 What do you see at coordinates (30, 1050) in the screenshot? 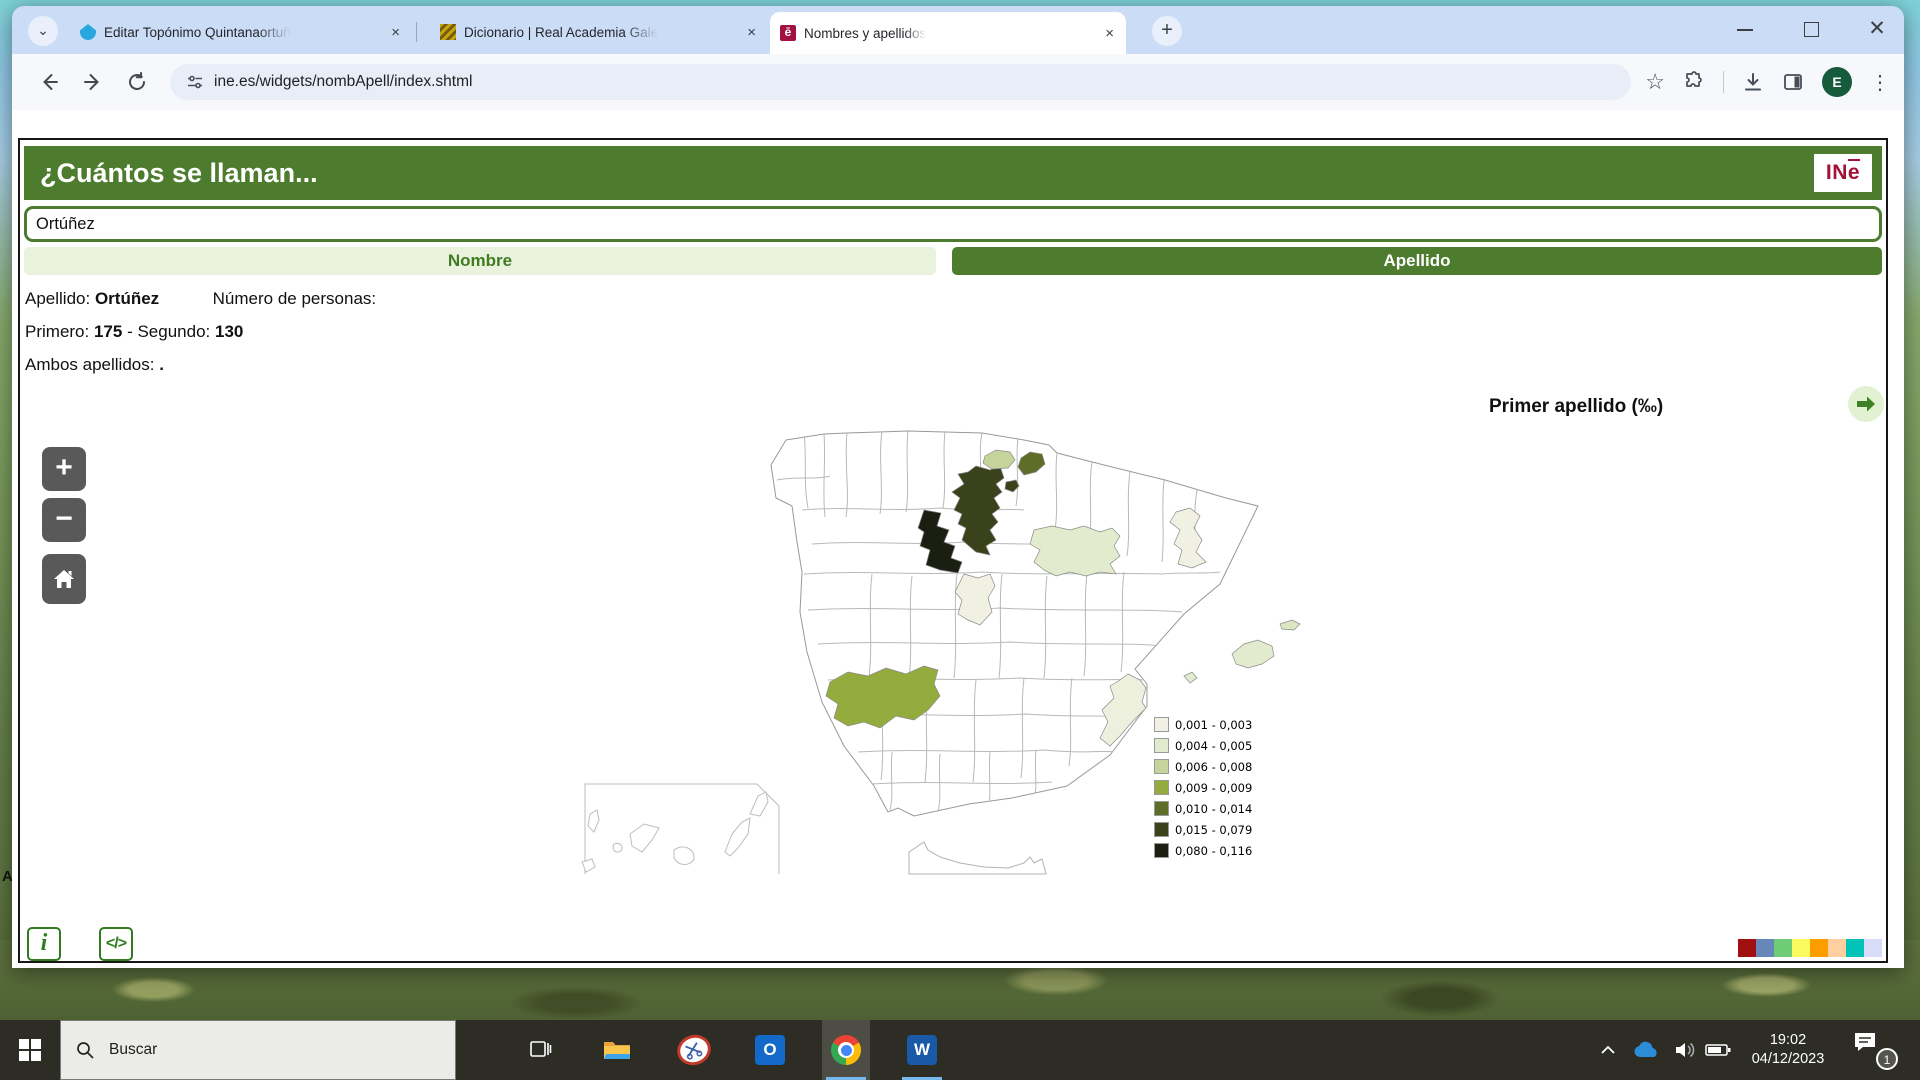
I see `start-button` at bounding box center [30, 1050].